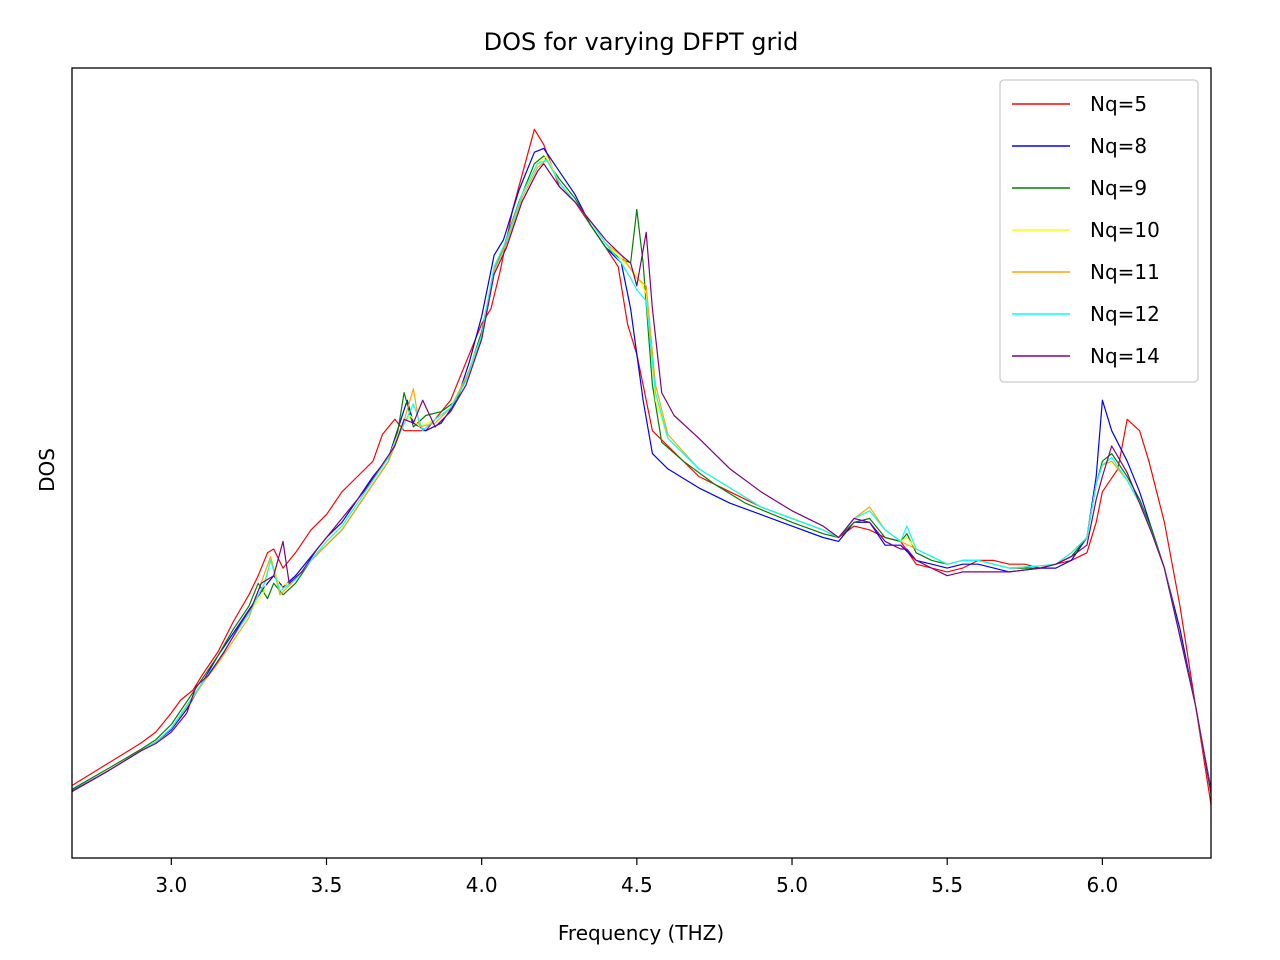 The width and height of the screenshot is (1280, 960). Describe the element at coordinates (1118, 104) in the screenshot. I see `legend-label: Nq=5` at that location.